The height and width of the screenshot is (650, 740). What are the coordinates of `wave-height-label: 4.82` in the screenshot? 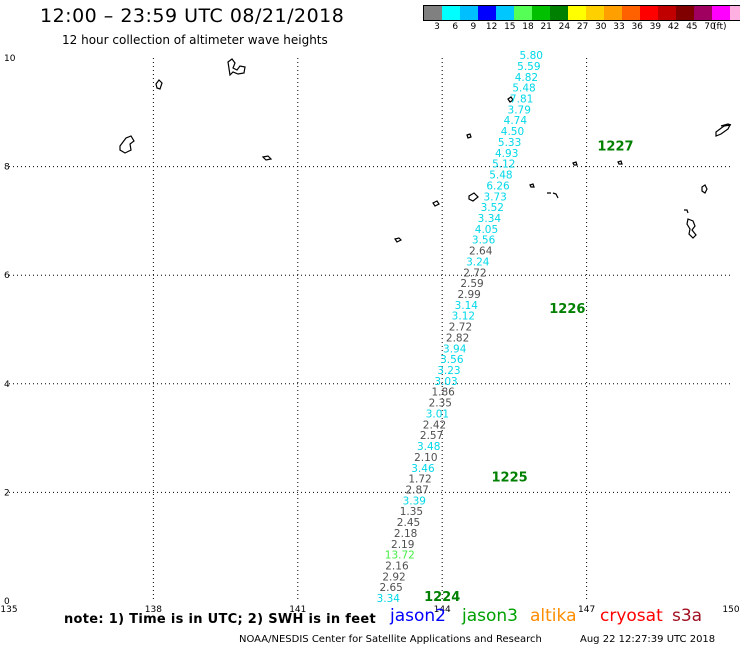 It's located at (526, 78).